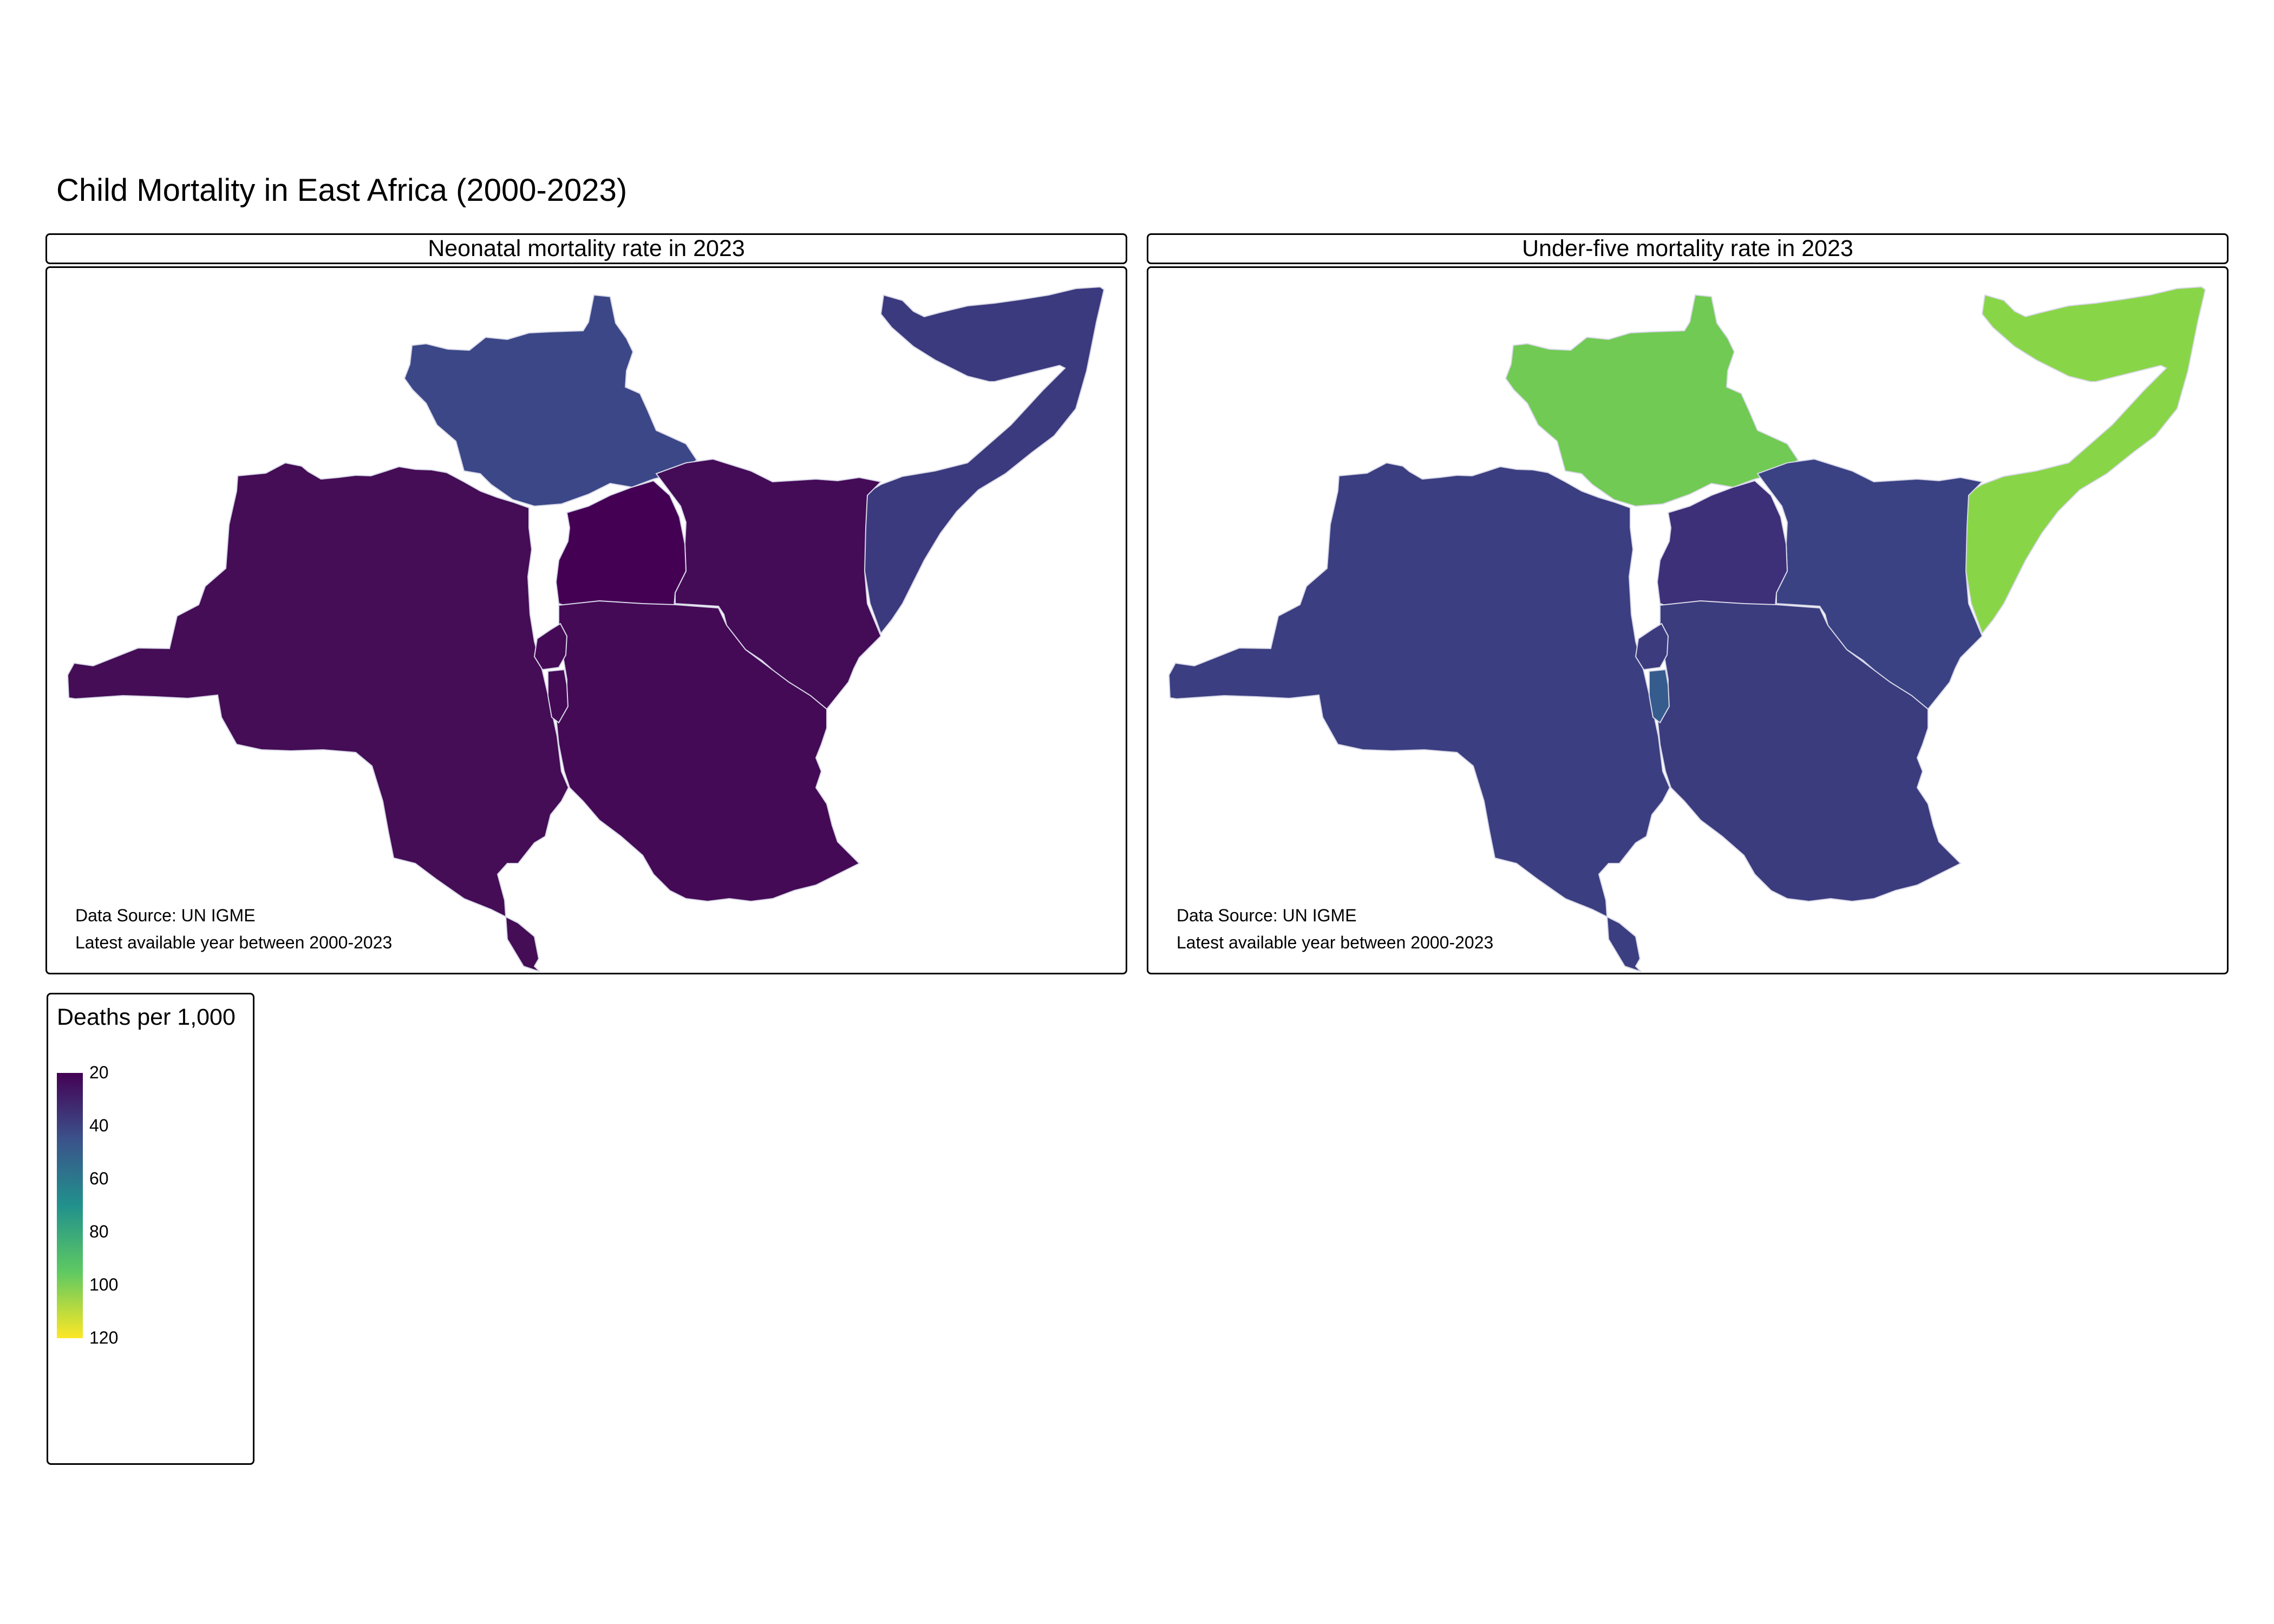 This screenshot has width=2274, height=1624. I want to click on legend-tick-label: 80, so click(99, 1231).